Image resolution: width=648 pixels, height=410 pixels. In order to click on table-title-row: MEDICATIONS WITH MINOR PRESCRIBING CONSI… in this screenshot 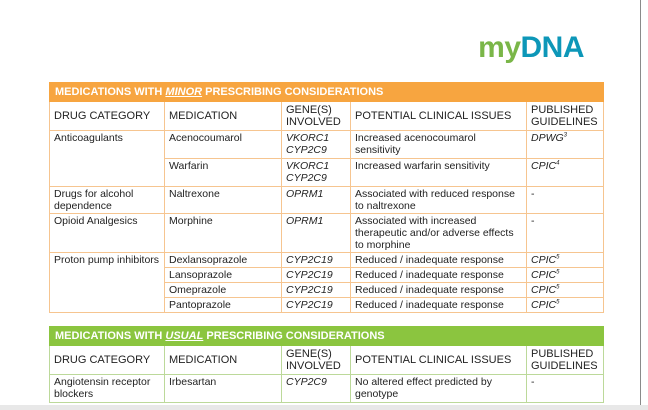, I will do `click(326, 92)`.